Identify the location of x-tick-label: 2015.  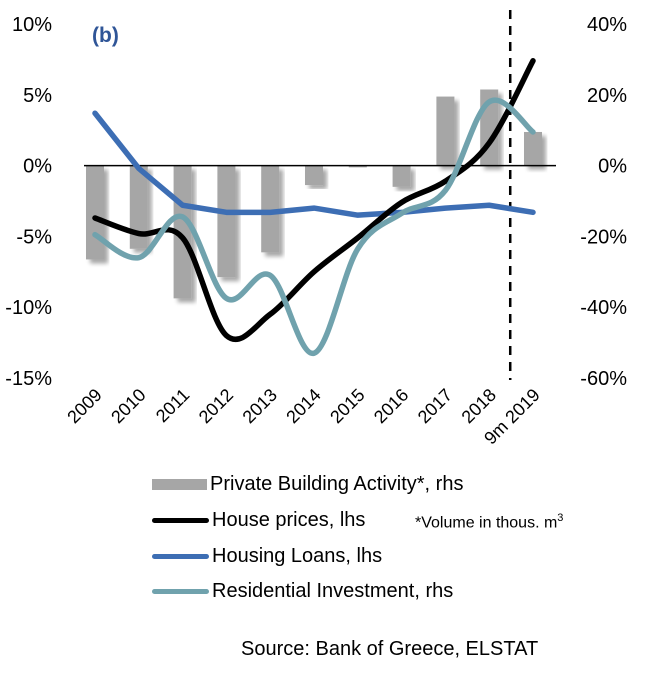
(347, 406).